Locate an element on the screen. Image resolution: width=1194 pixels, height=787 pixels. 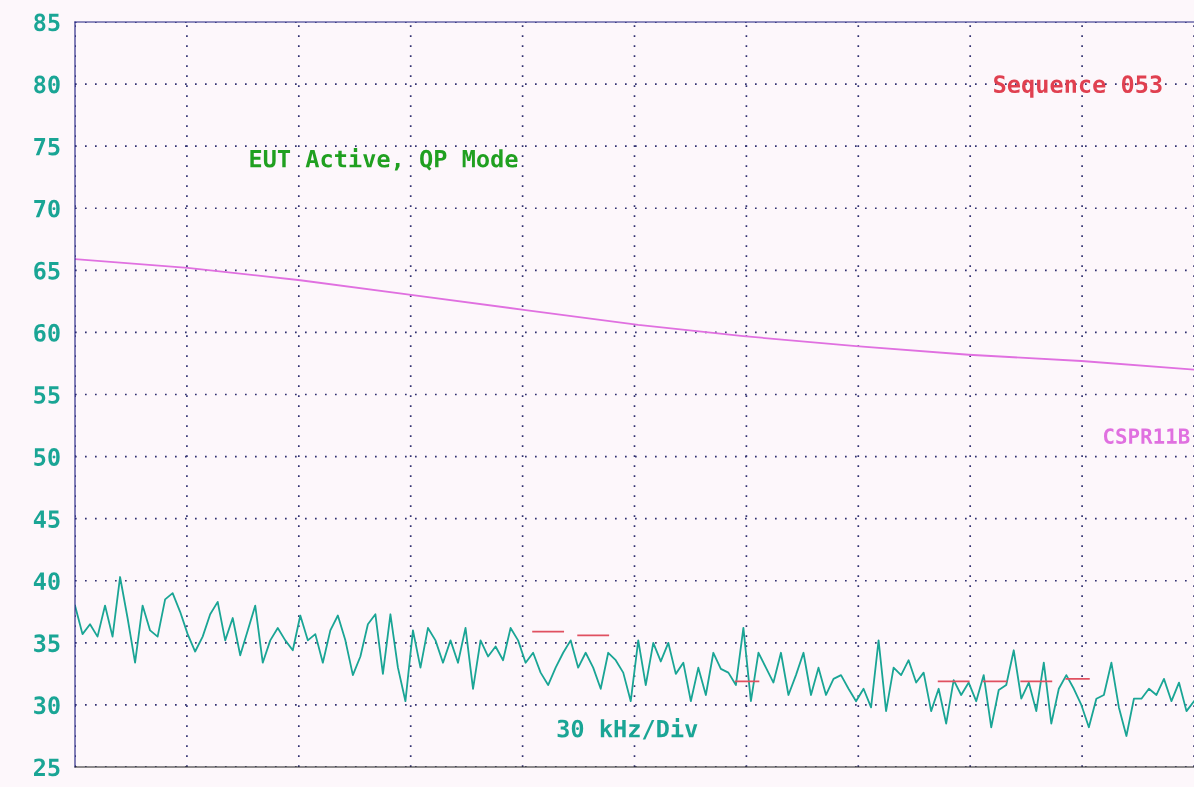
y-tick-label: 80 is located at coordinates (47, 84).